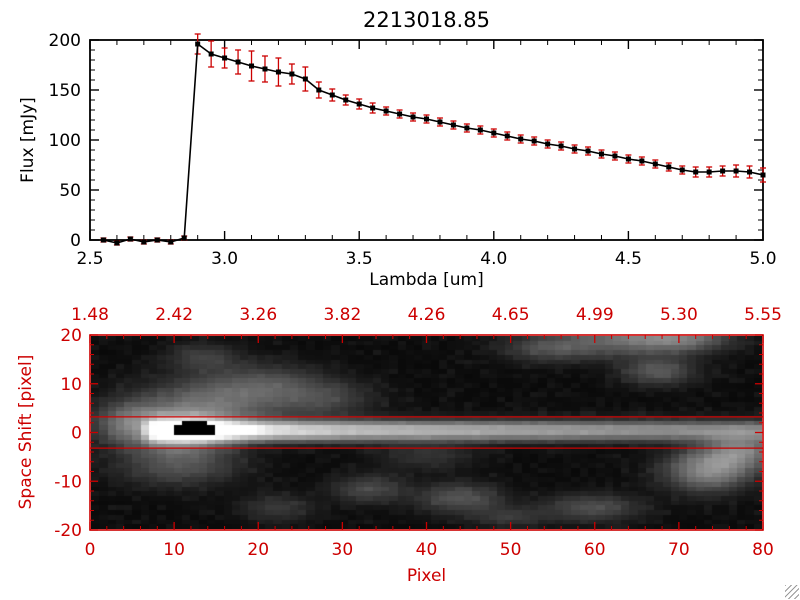  I want to click on space-tick-label: -20, so click(68, 531).